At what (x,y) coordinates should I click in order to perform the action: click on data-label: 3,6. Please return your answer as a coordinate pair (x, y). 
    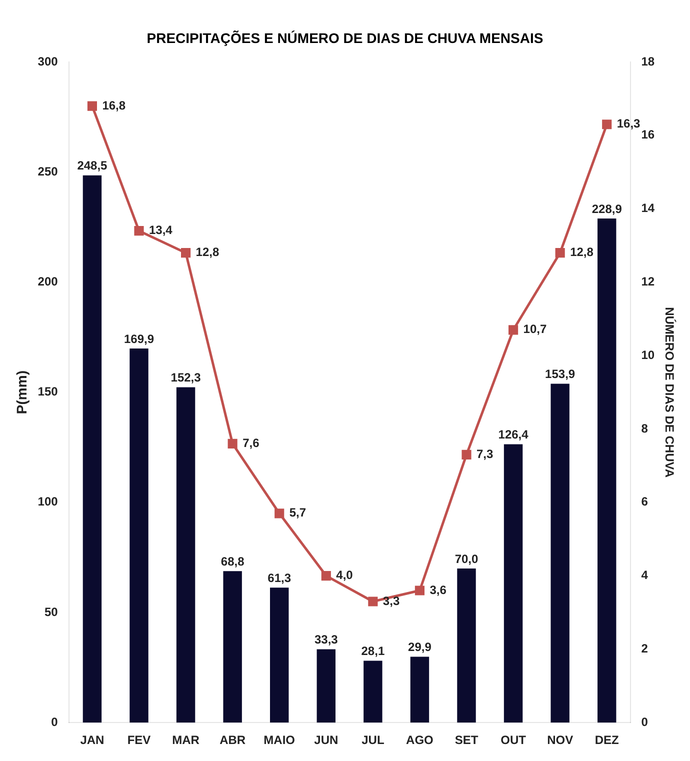
    Looking at the image, I should click on (438, 589).